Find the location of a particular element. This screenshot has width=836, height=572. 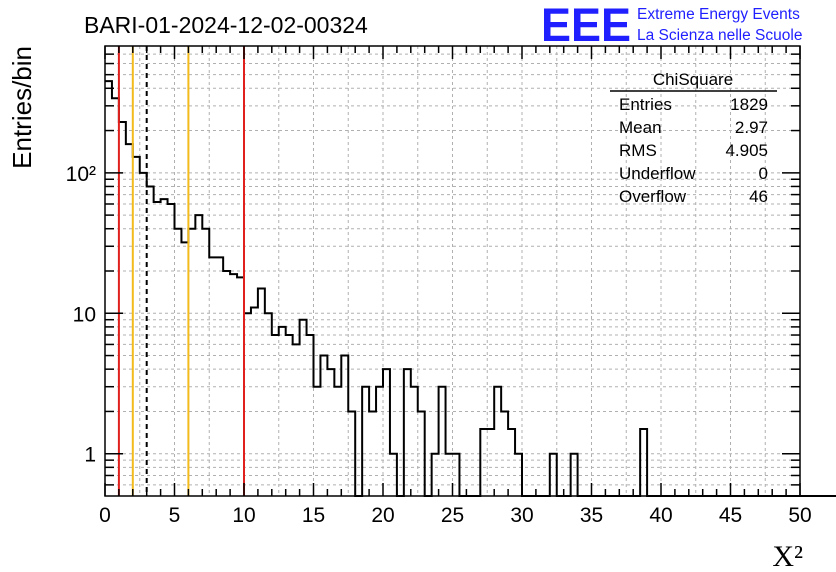

stats-value: 46 is located at coordinates (758, 196).